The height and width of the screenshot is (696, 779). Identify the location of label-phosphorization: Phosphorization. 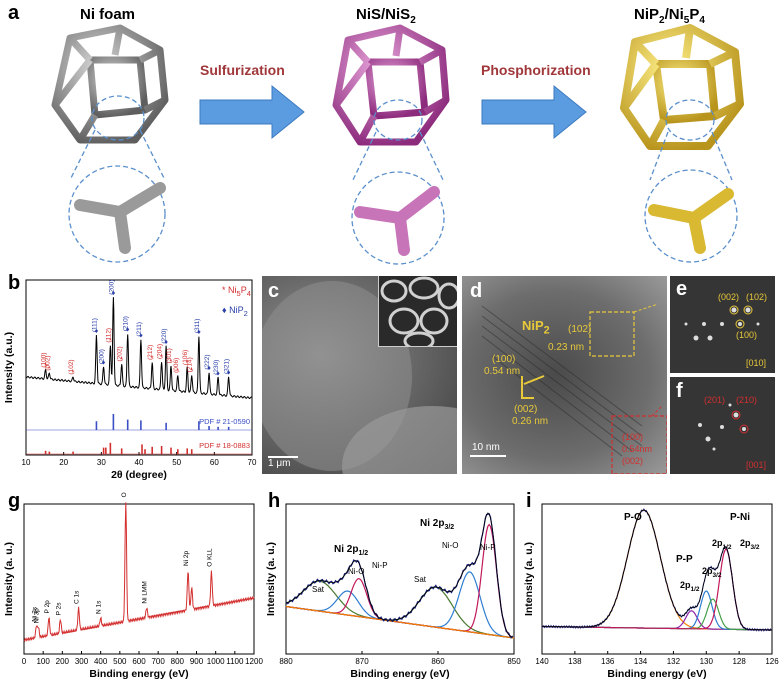
(536, 70).